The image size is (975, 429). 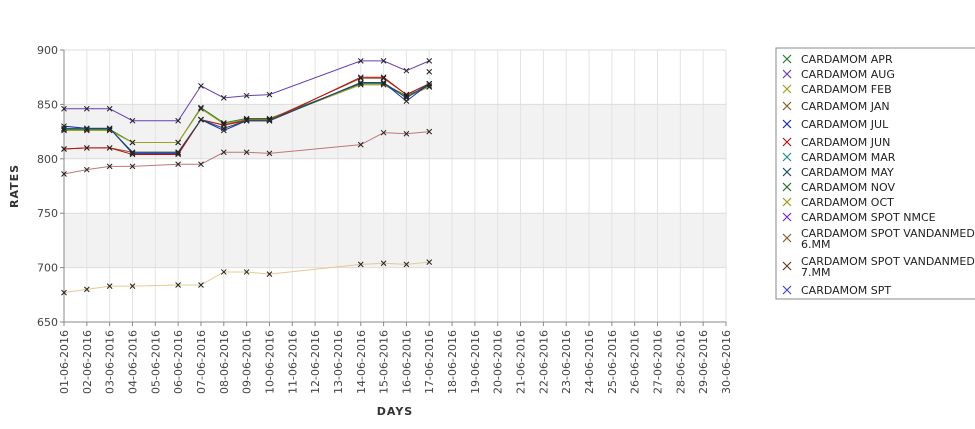 What do you see at coordinates (47, 213) in the screenshot?
I see `y-tick-label: 750` at bounding box center [47, 213].